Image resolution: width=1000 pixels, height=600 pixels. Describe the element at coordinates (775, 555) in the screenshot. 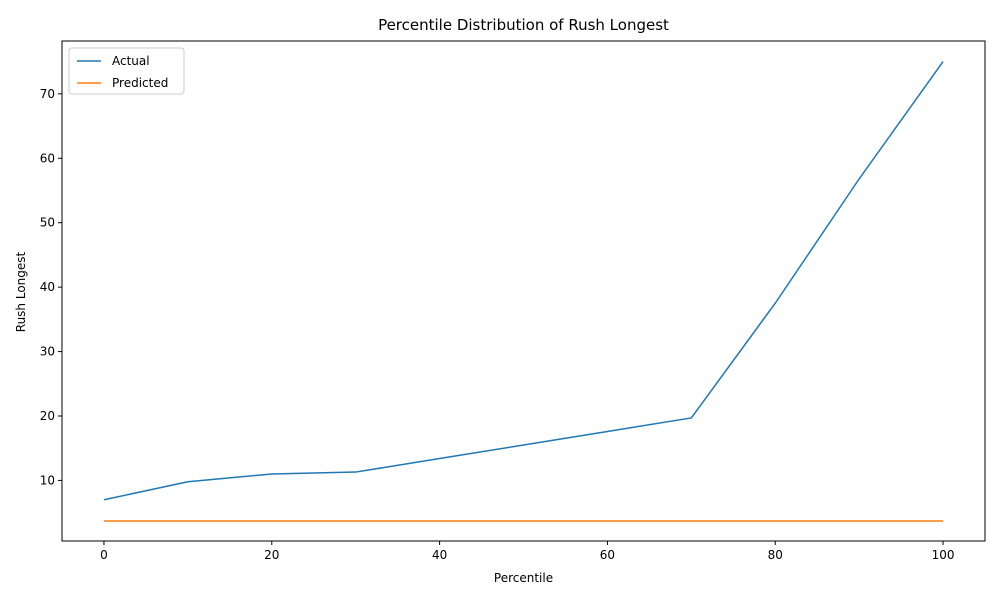

I see `x-tick-label: 80` at that location.